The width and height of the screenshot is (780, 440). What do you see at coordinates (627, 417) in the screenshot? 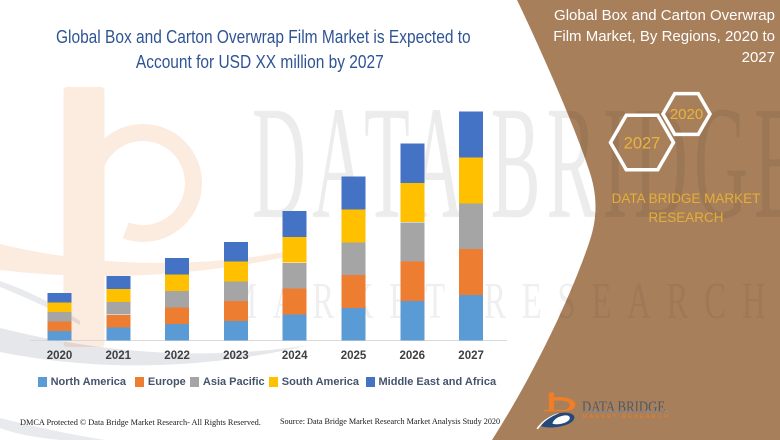
I see `svg-text: MARKET RESEARCH` at bounding box center [627, 417].